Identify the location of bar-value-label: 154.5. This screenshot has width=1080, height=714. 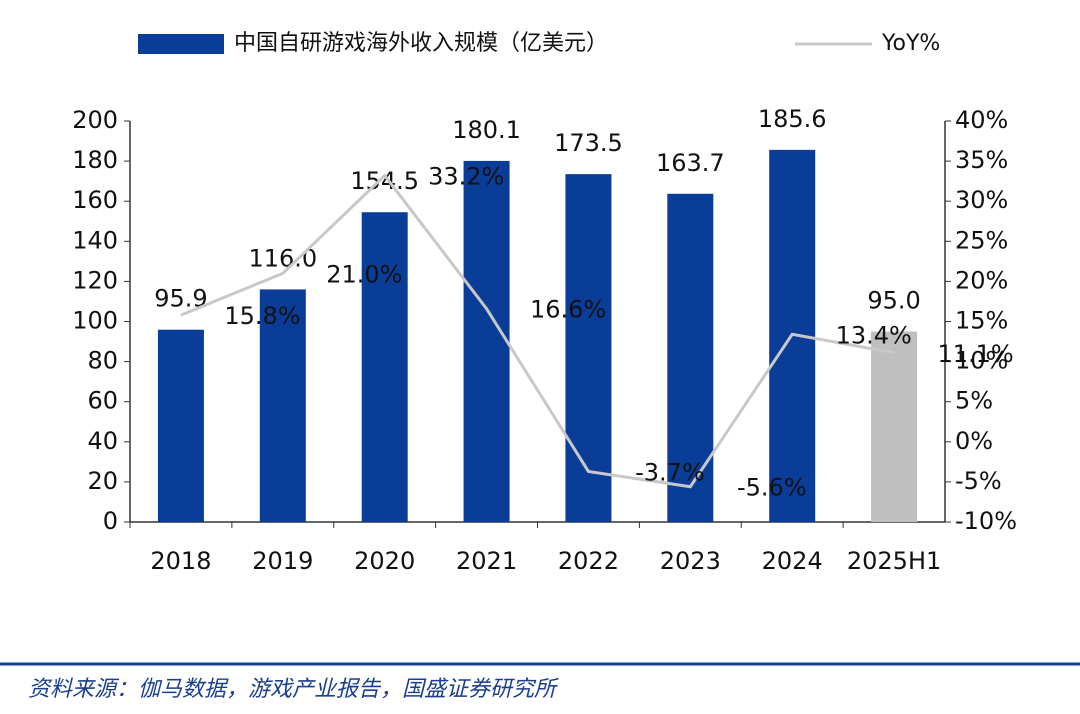
(384, 181).